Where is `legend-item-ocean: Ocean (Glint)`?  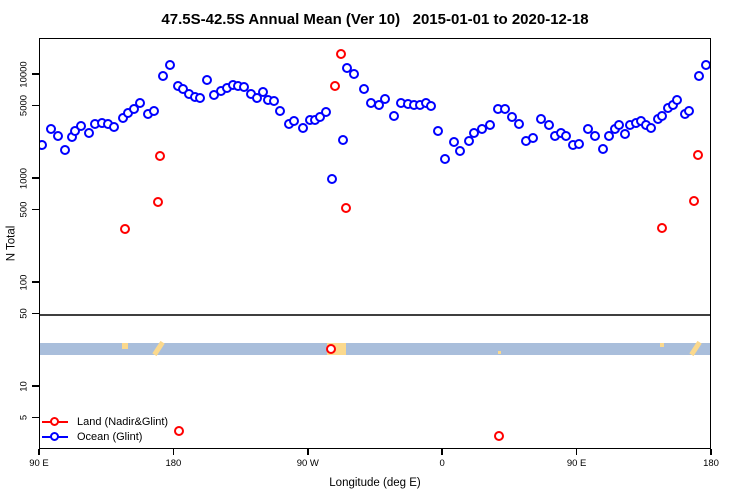 legend-item-ocean: Ocean (Glint) is located at coordinates (105, 436).